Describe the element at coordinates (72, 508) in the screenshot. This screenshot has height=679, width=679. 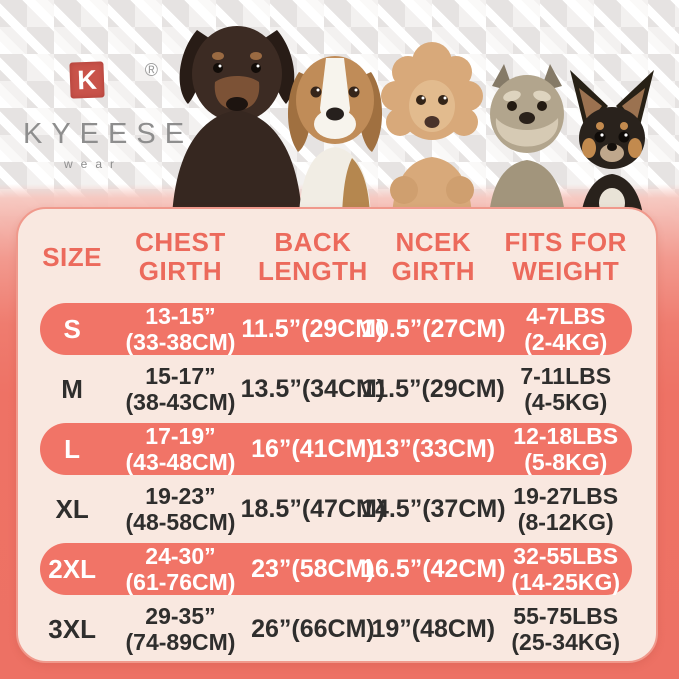
I see `size-value: XL` at that location.